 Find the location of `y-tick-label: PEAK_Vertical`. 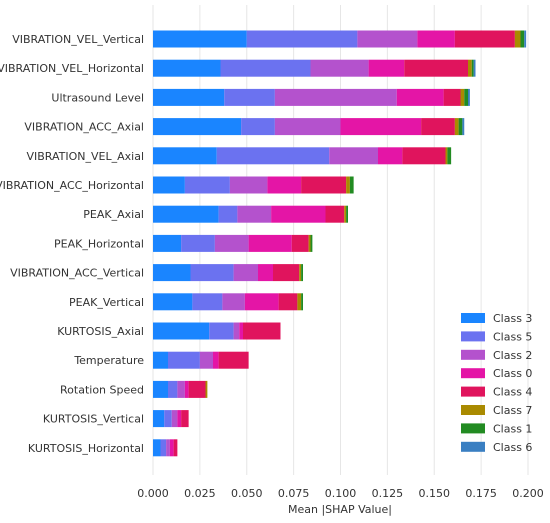

y-tick-label: PEAK_Vertical is located at coordinates (106, 302).